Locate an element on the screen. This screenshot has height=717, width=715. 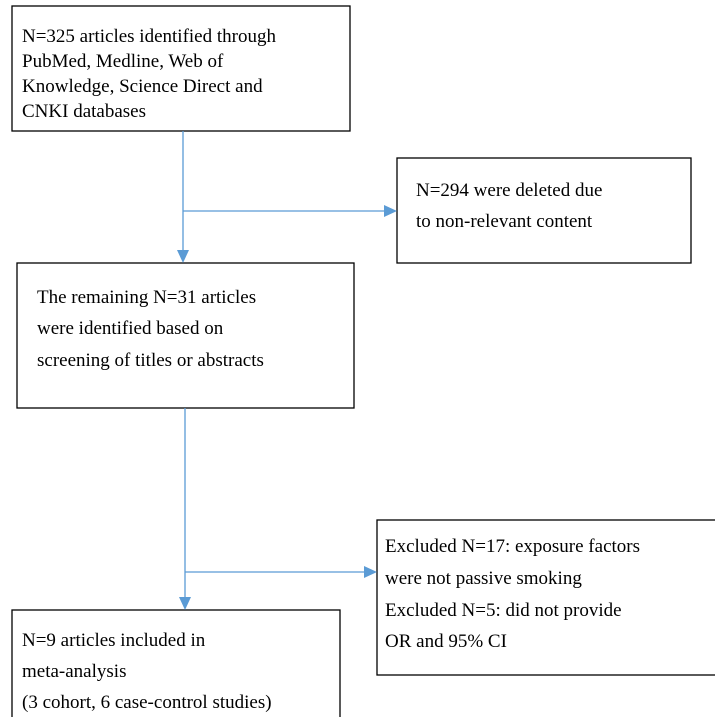
box-text: screening of titles or abstracts is located at coordinates (150, 360).